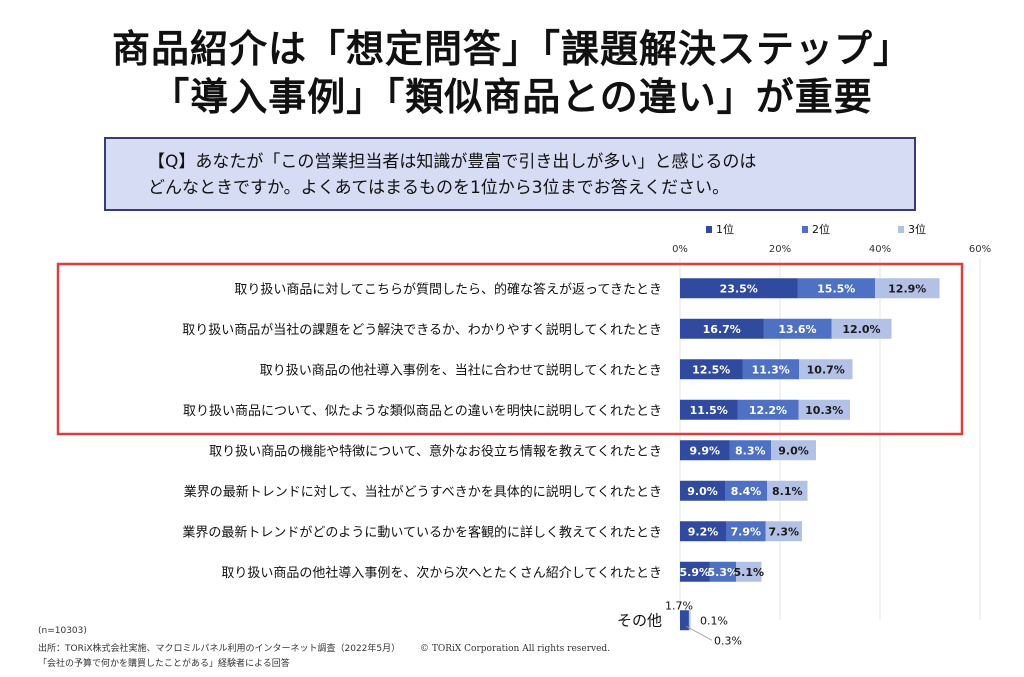  Describe the element at coordinates (511, 49) in the screenshot. I see `page-title-line1: 商品紹介は「想定問答」「課題解決ステップ」` at that location.